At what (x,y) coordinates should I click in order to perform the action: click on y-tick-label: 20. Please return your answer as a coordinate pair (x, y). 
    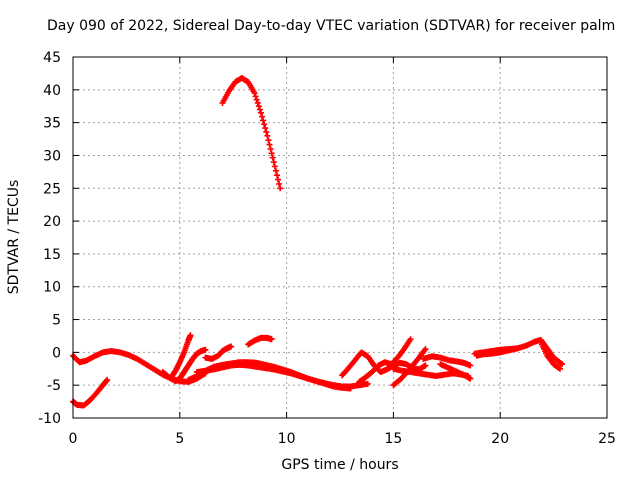
    Looking at the image, I should click on (52, 222).